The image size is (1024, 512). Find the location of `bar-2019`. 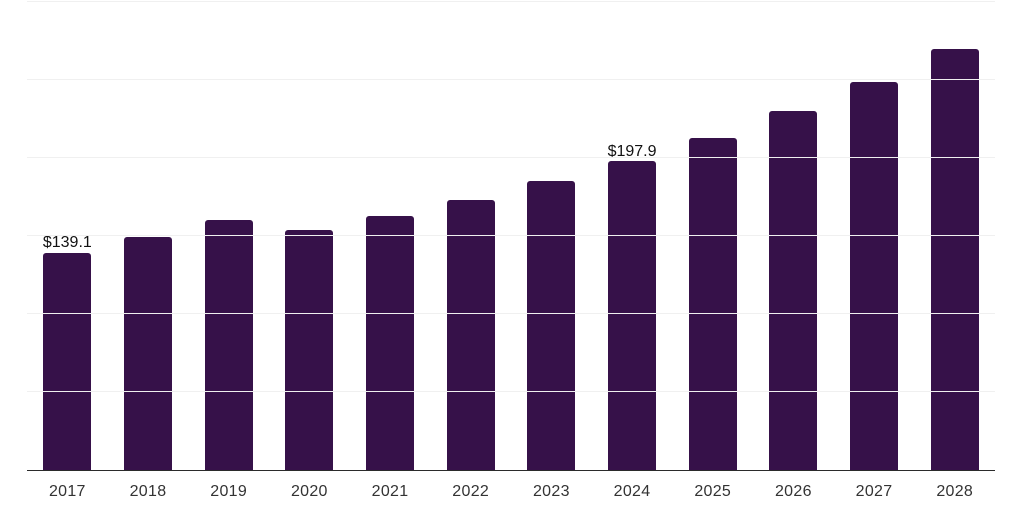

bar-2019 is located at coordinates (228, 344).